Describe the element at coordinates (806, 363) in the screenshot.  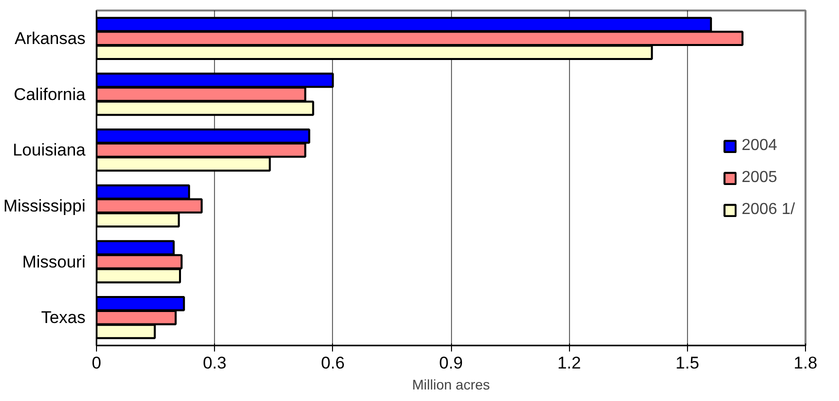
I see `x-tick-label: 1.8` at that location.